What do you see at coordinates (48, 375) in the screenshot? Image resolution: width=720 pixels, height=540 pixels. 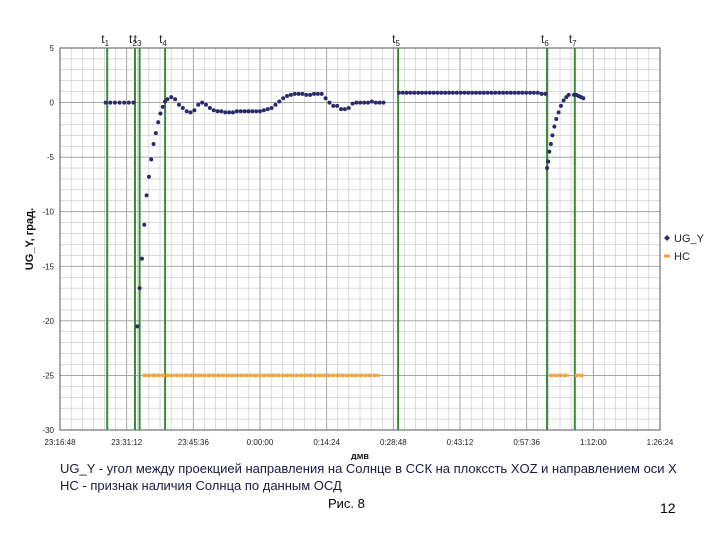 I see `y-tick-label: -25` at bounding box center [48, 375].